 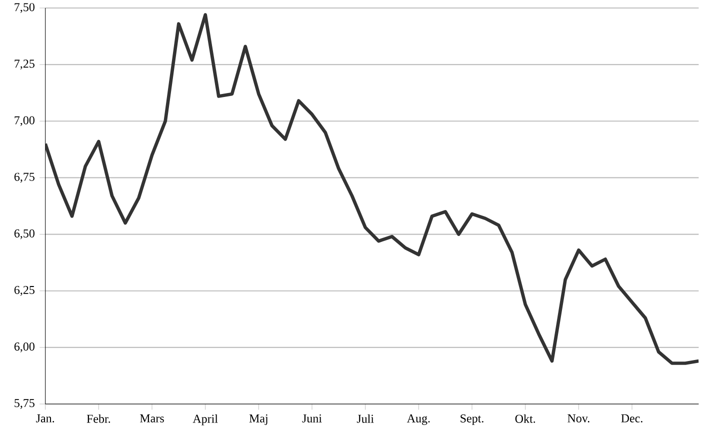 I want to click on x-tick-label: Maj, so click(x=258, y=419).